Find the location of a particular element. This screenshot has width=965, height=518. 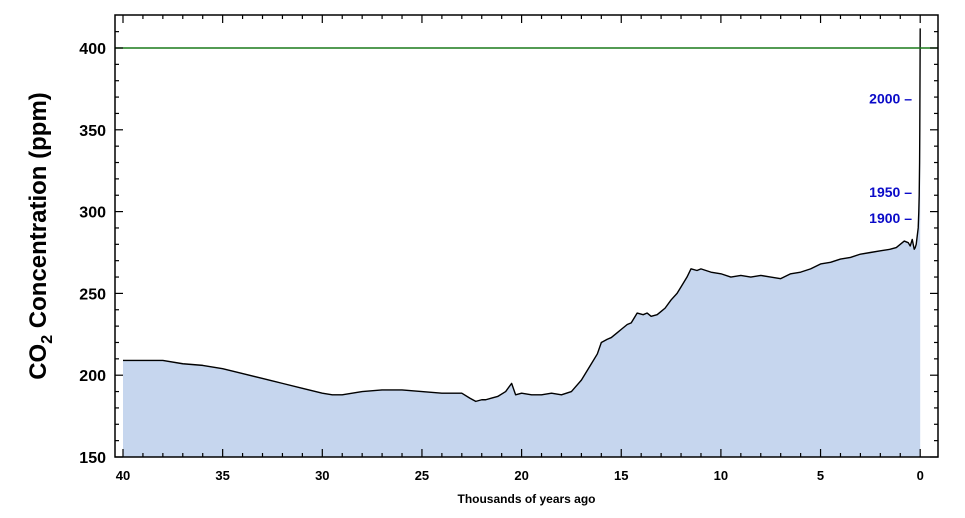

y-tick-label: 200 is located at coordinates (92, 376).